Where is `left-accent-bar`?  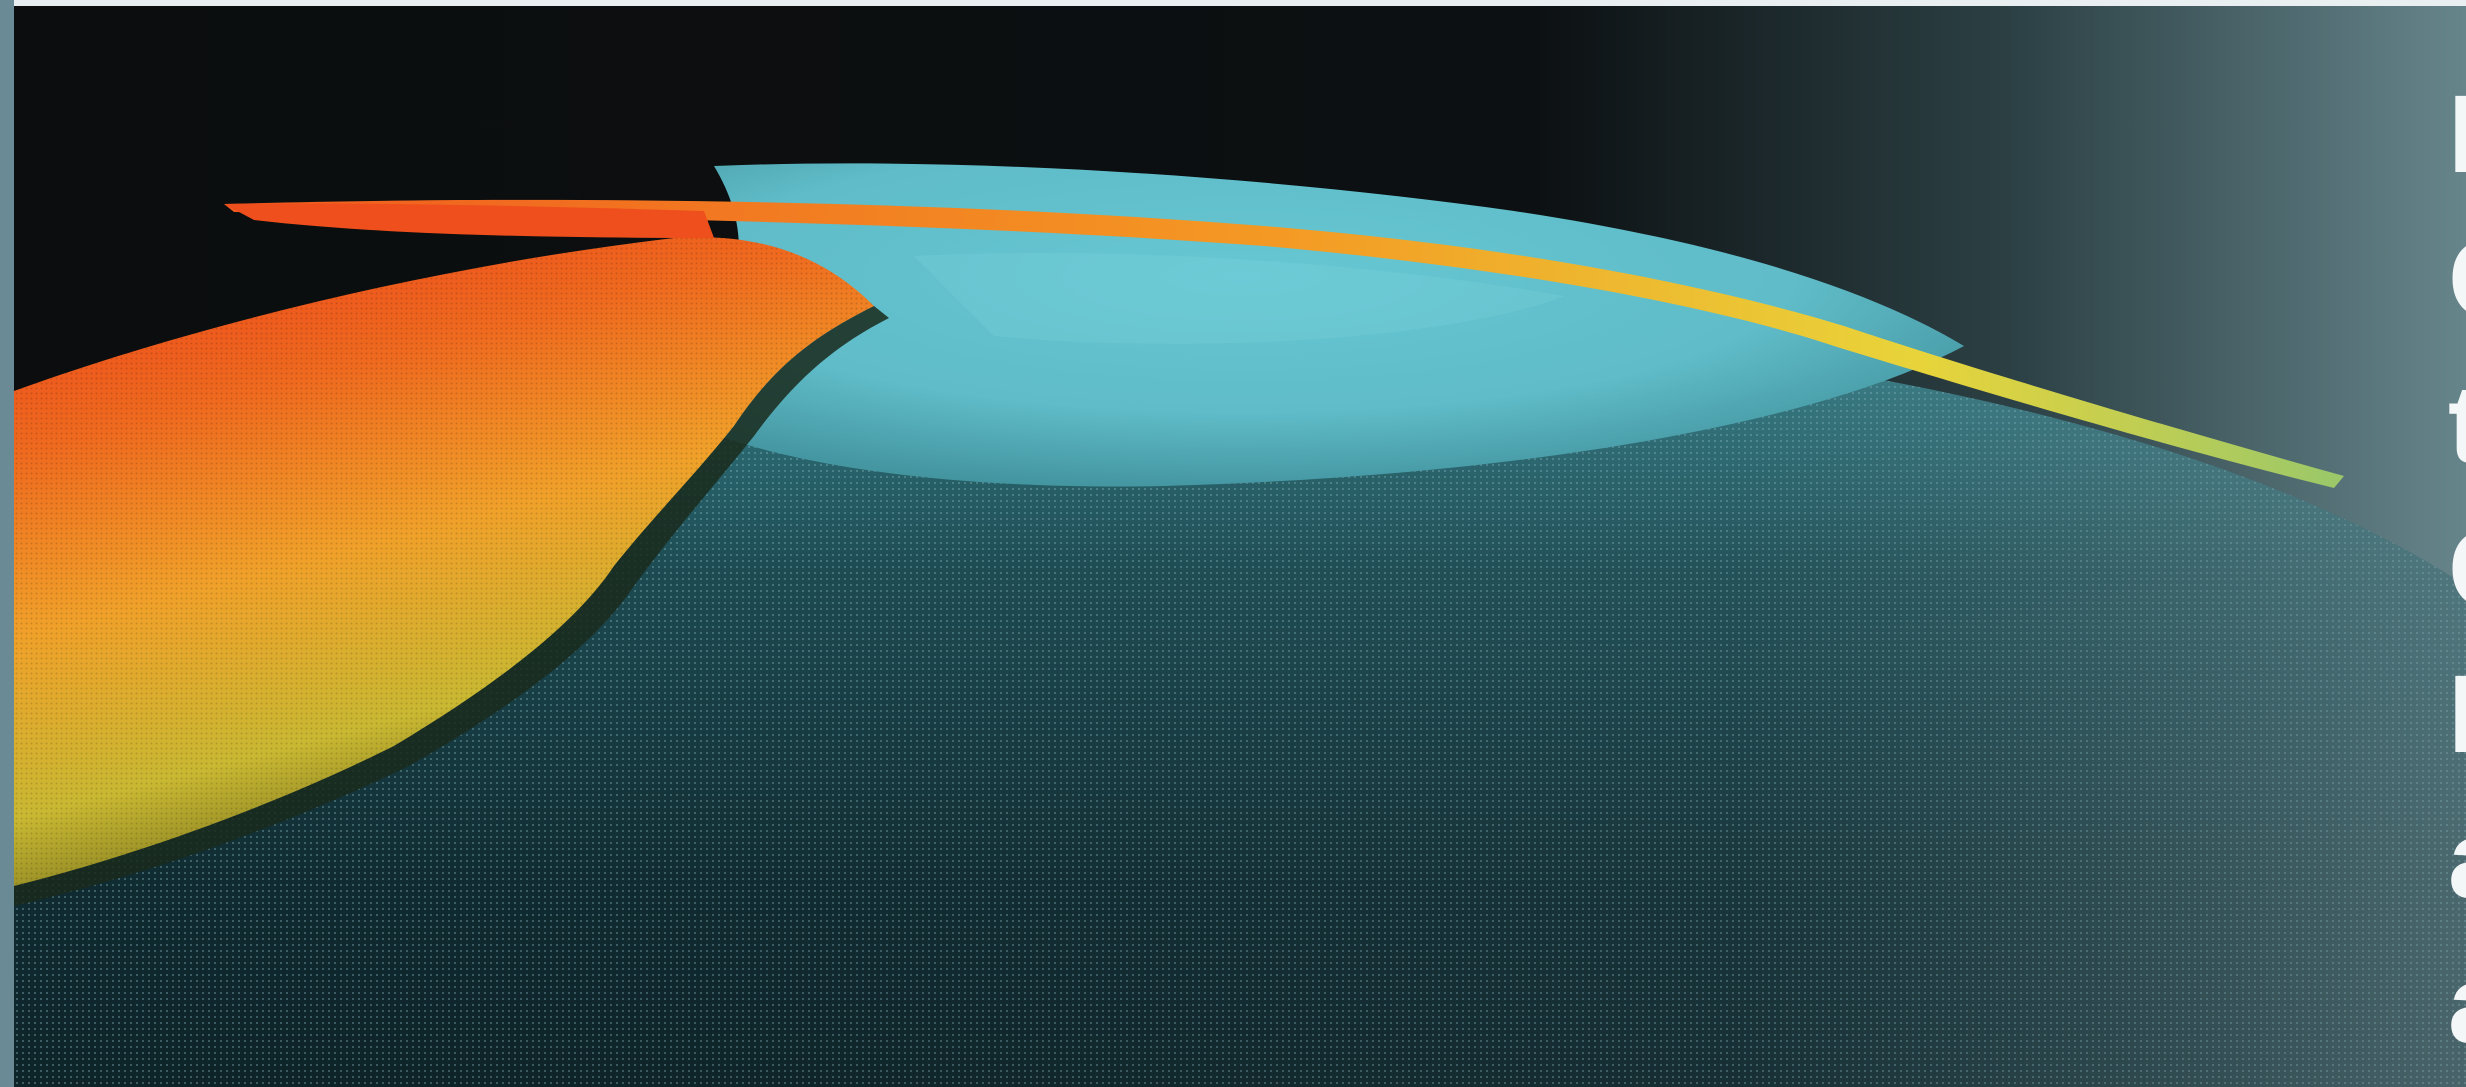 left-accent-bar is located at coordinates (7, 543).